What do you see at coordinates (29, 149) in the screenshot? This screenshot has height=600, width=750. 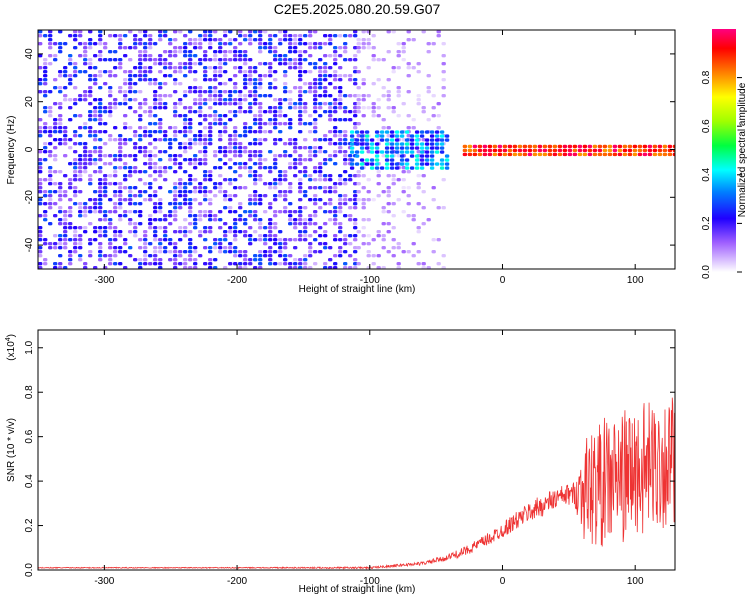 I see `spectrogram-ytick-label: 0` at bounding box center [29, 149].